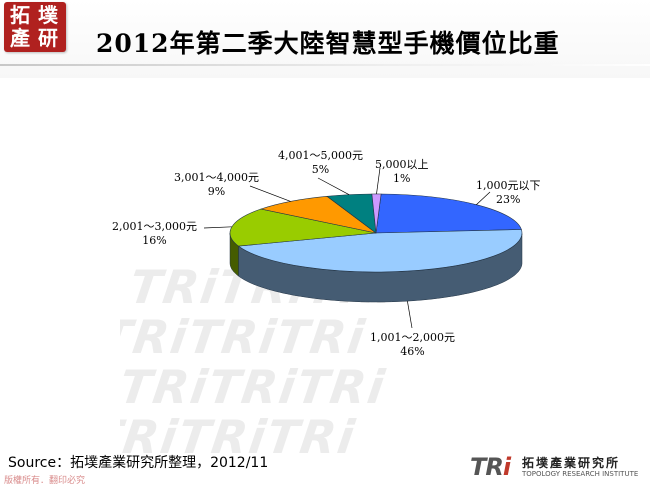 This screenshot has width=650, height=486. What do you see at coordinates (508, 185) in the screenshot?
I see `pie-category-label: 1,000元以下` at bounding box center [508, 185].